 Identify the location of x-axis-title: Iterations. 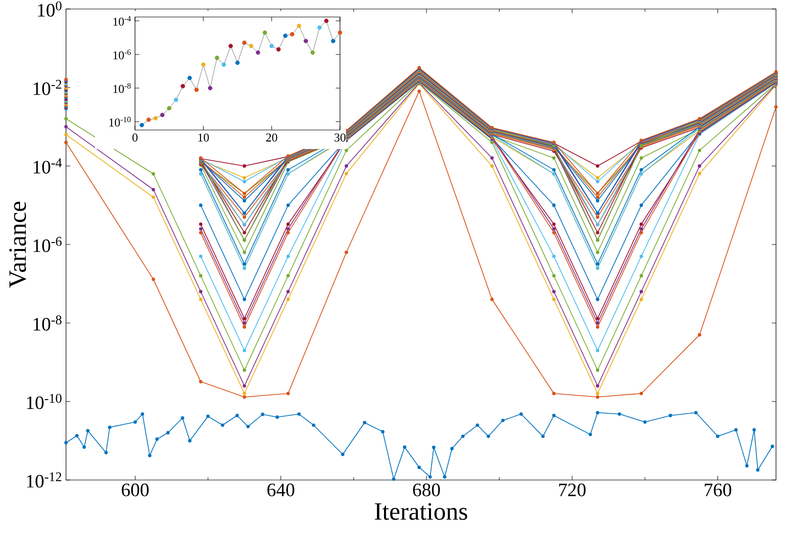
(421, 511).